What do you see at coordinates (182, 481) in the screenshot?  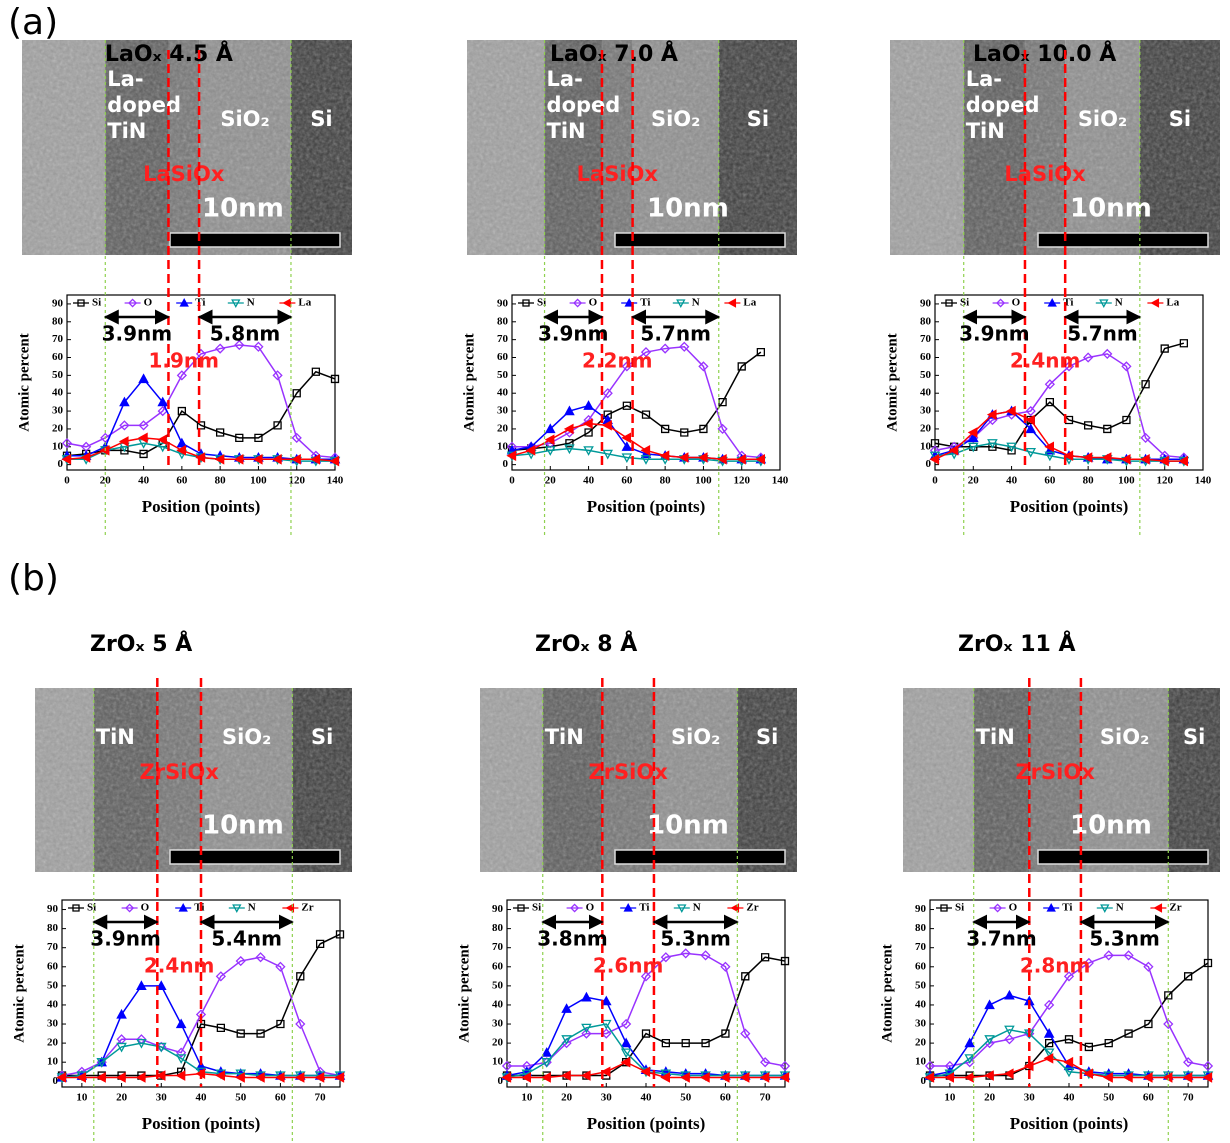 I see `x-tick-label: 60` at bounding box center [182, 481].